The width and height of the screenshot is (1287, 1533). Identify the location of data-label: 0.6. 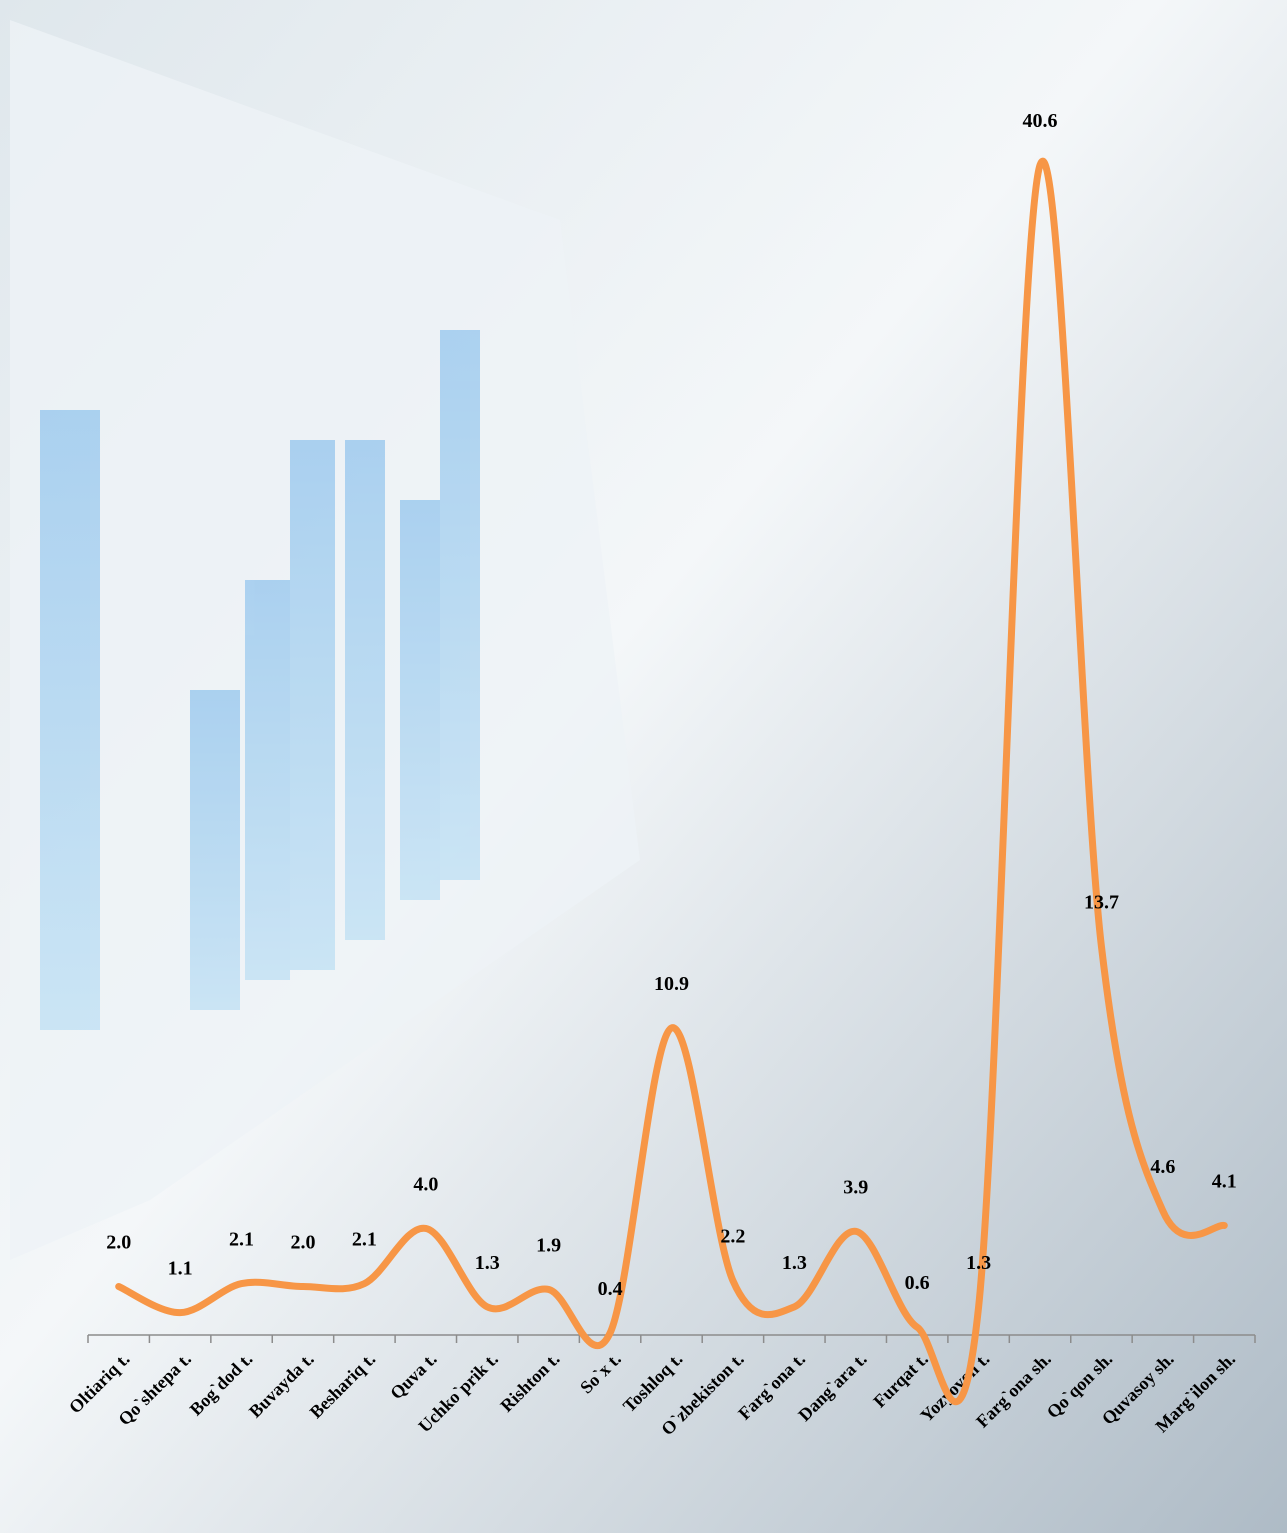
(917, 1283).